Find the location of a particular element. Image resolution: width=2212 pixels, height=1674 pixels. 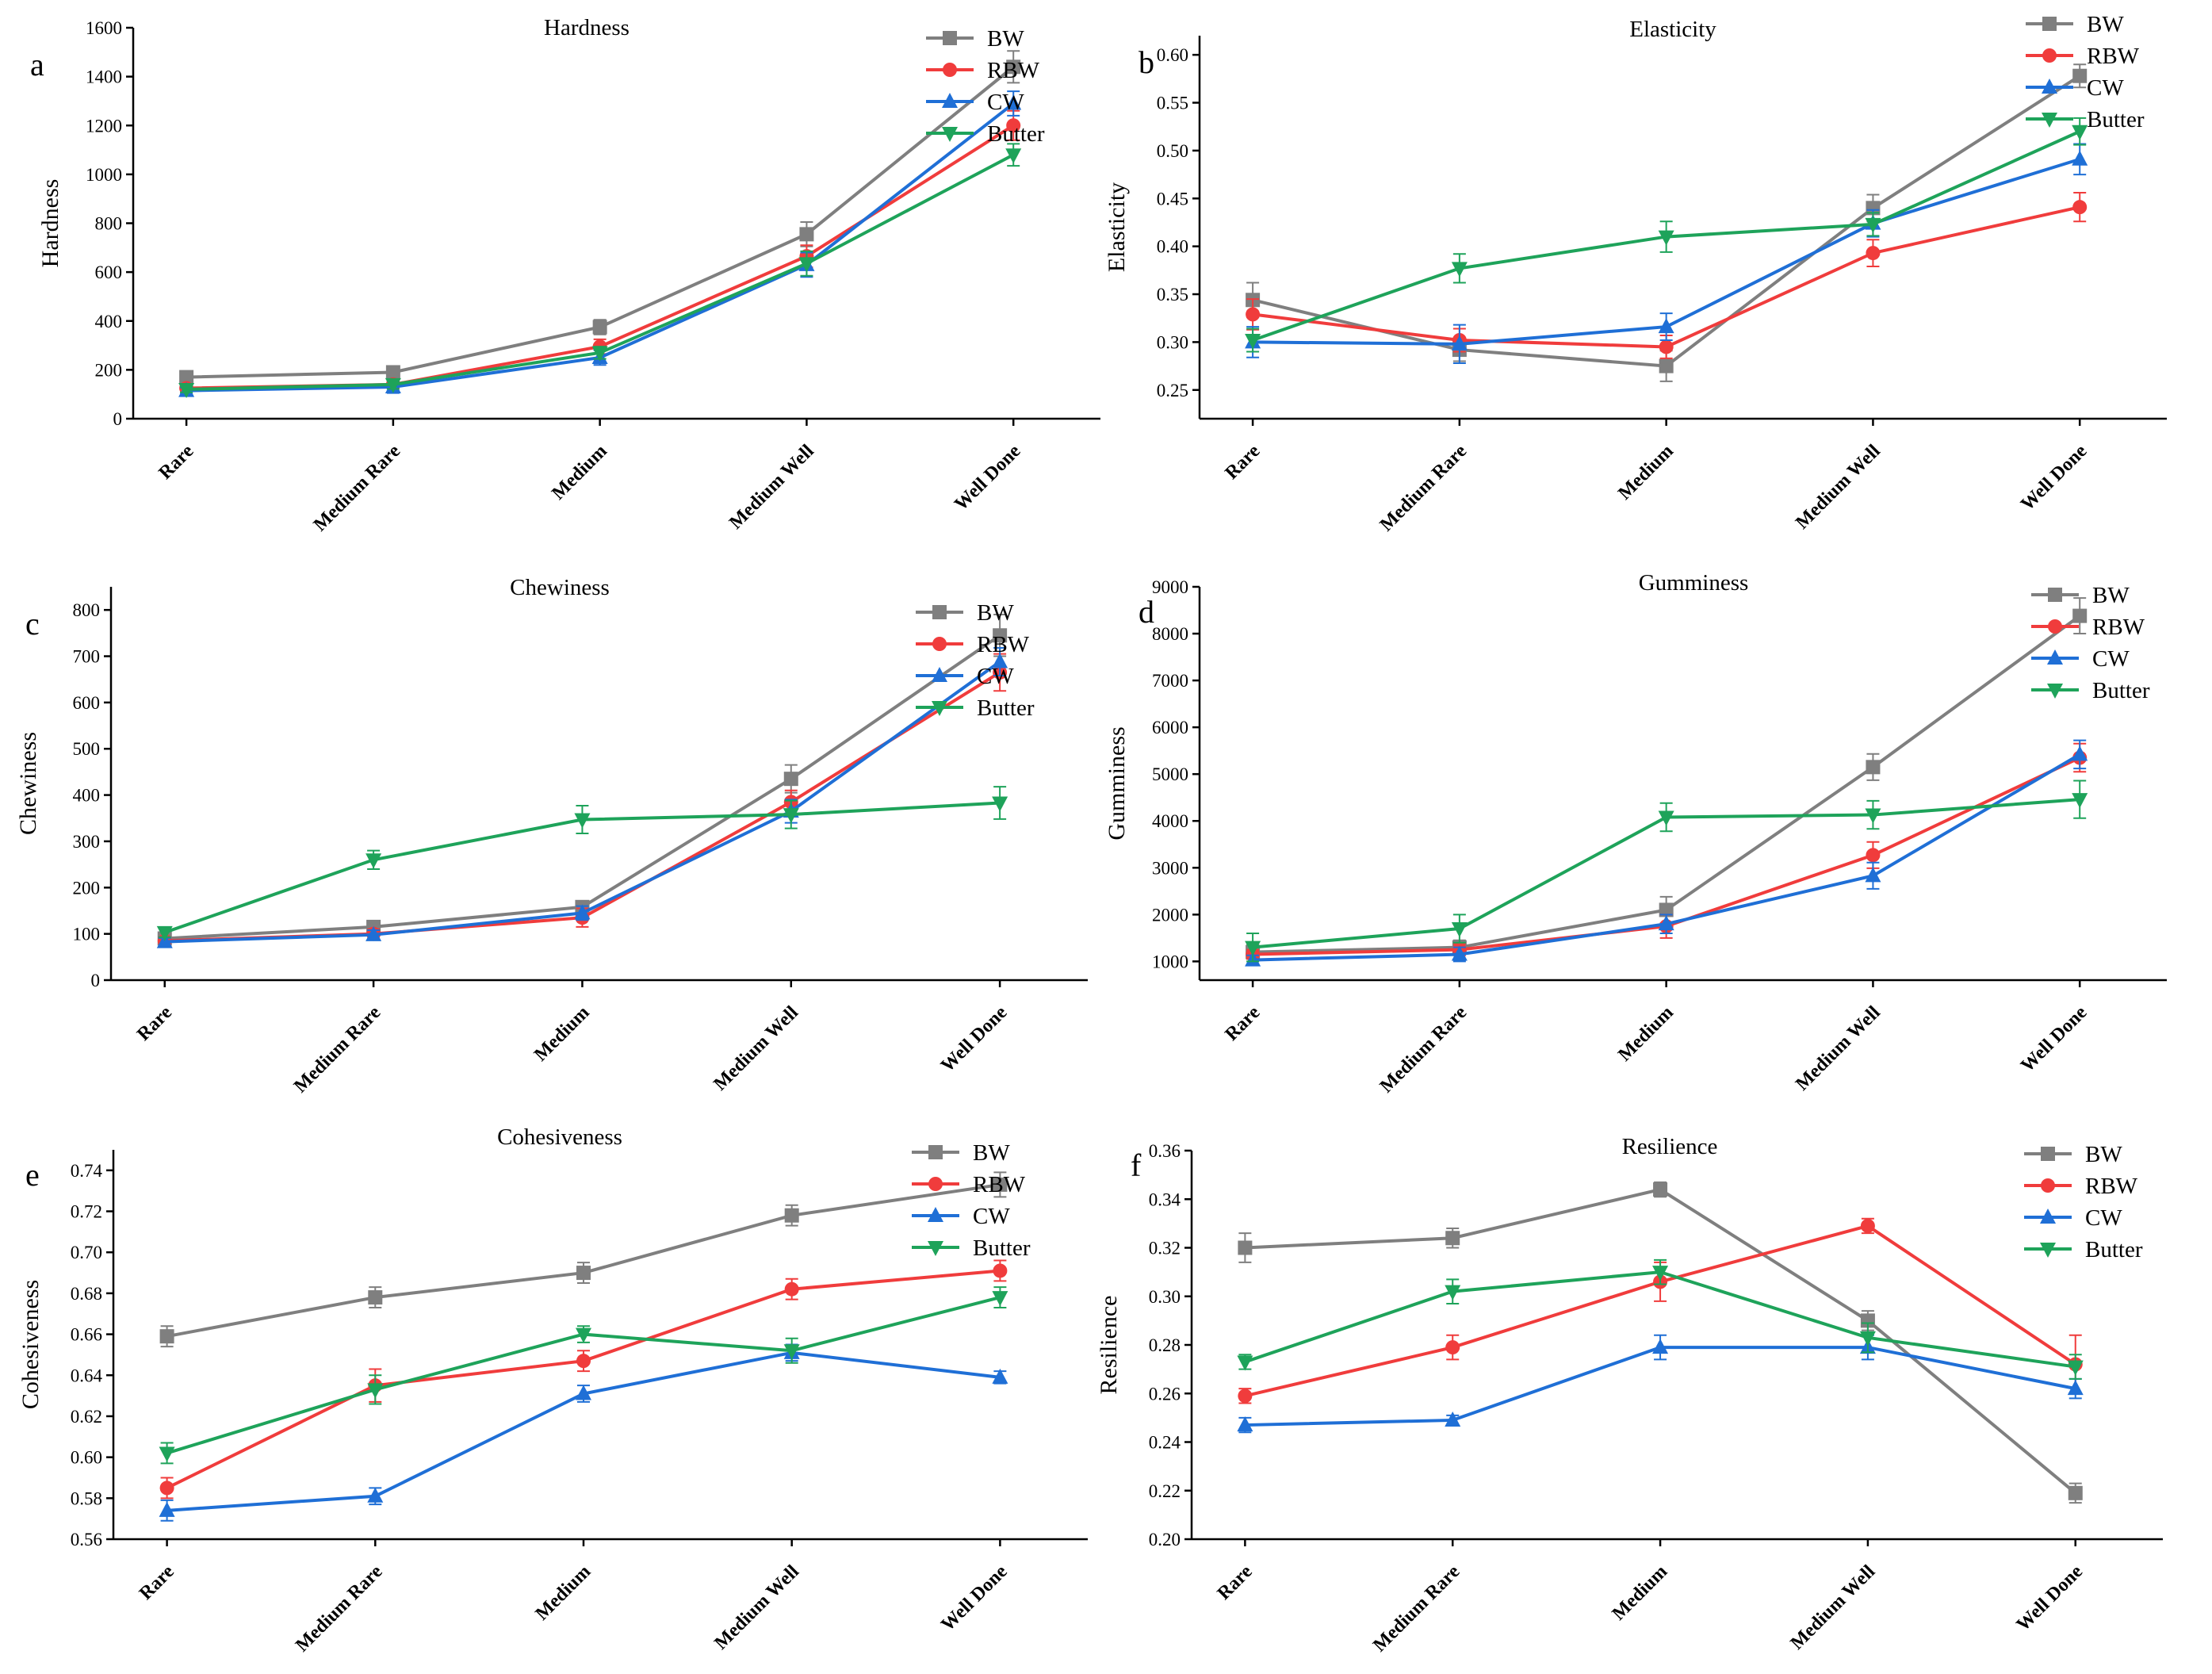

panel-letter: b is located at coordinates (1146, 62).